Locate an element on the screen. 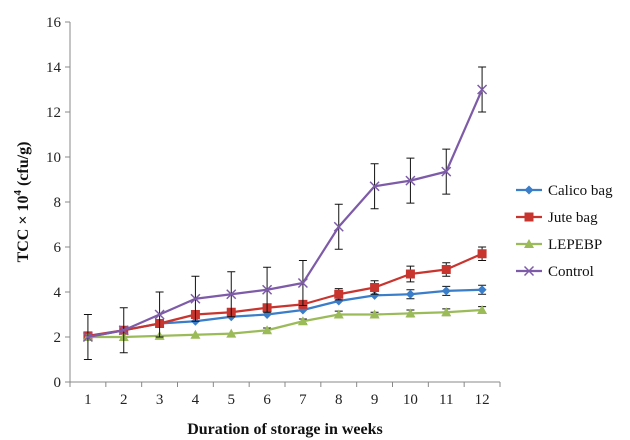 The image size is (630, 440). x-tick-label: 1 is located at coordinates (88, 400).